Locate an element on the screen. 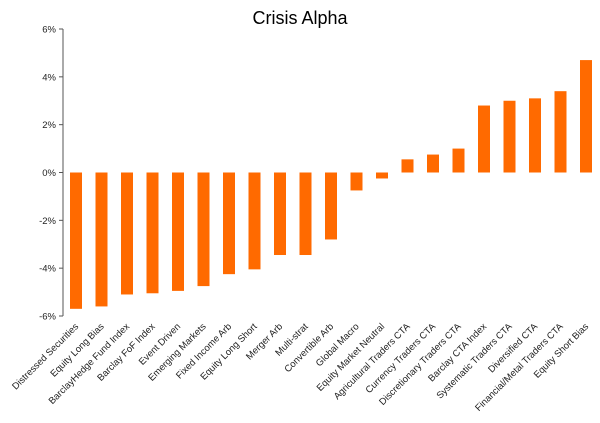 This screenshot has height=423, width=600. y-tick-label: 0% is located at coordinates (49, 173).